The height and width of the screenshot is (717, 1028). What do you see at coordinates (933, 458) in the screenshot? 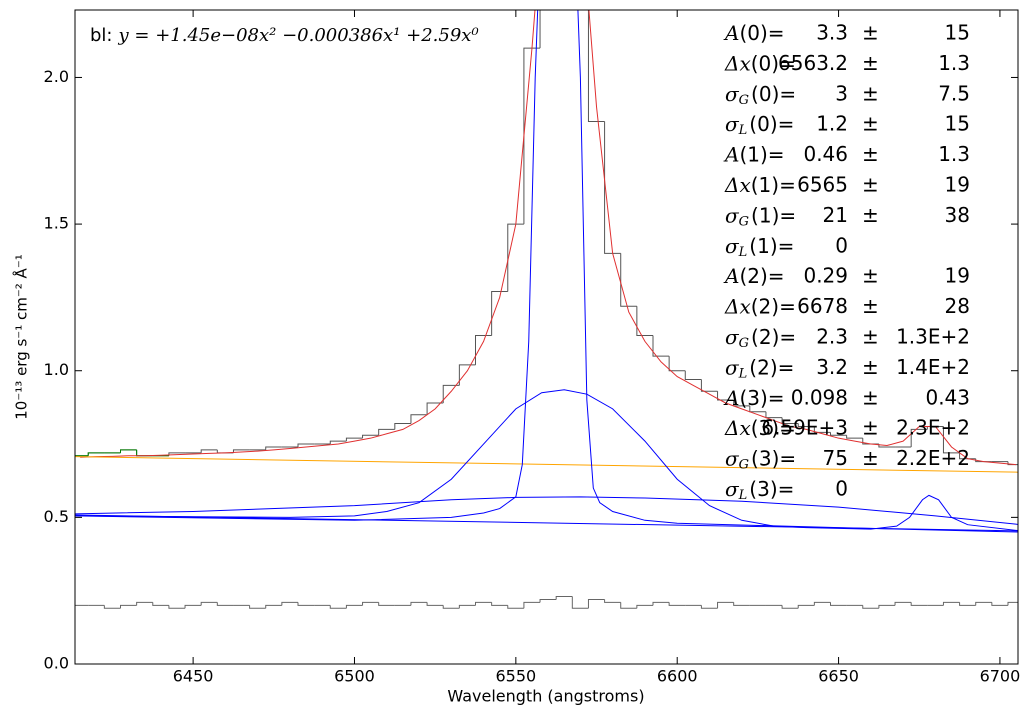
I see `param-error: 2.2E+2` at bounding box center [933, 458].